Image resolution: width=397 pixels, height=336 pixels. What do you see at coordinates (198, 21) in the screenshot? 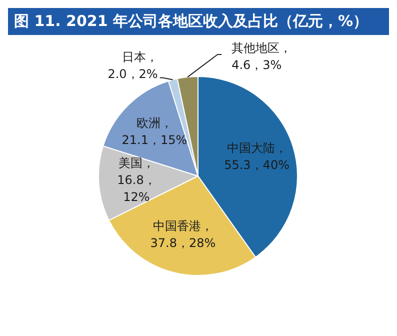
I see `chart-title: 图 11. 2021 年公司各地区收入及占比（亿元，%）` at bounding box center [198, 21].